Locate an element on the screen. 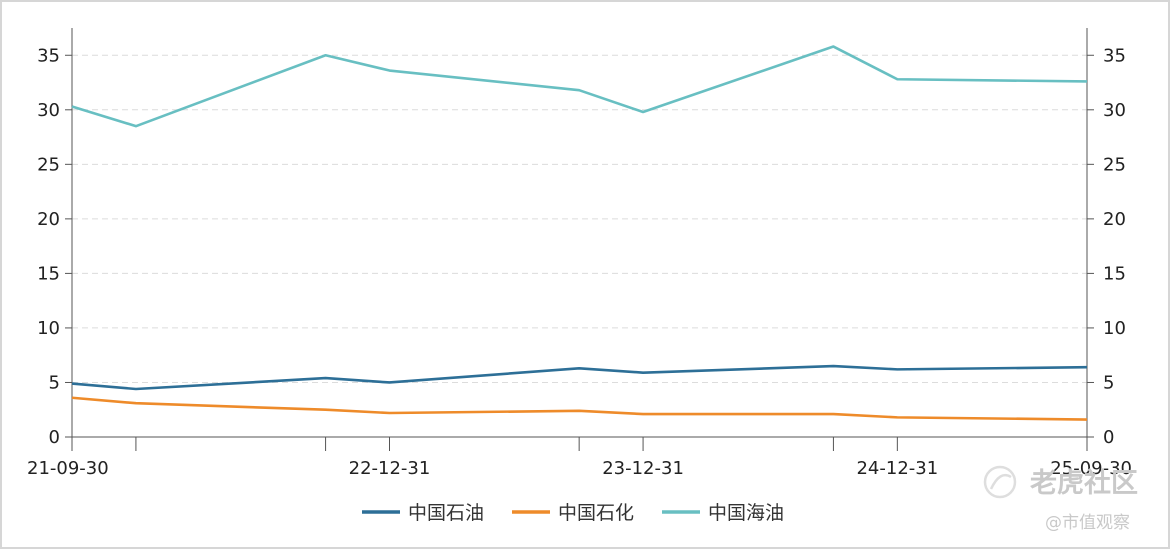  legend-label: 中国海油 is located at coordinates (746, 513).